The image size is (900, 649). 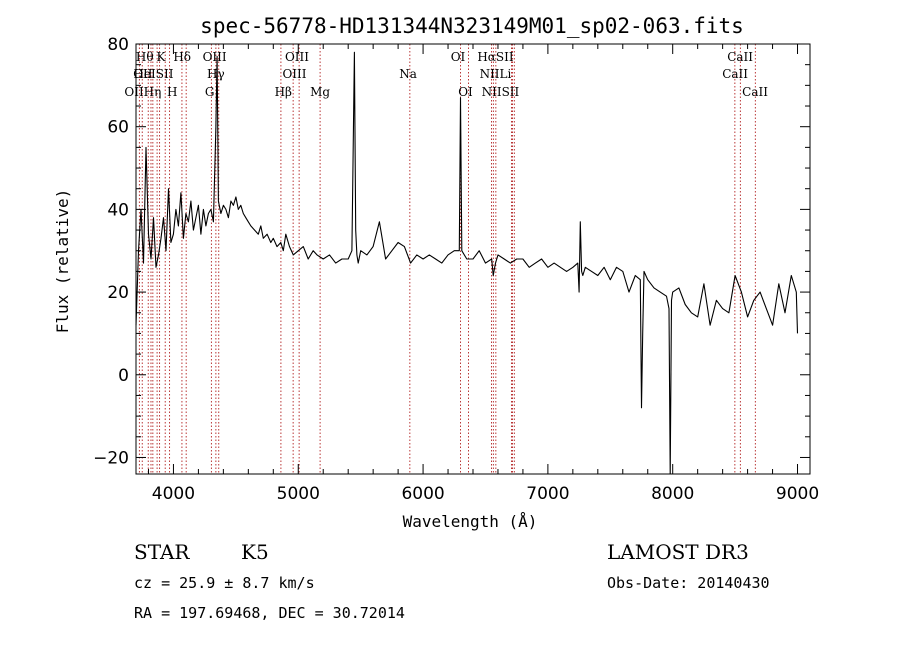 I want to click on marker-label: OII, so click(x=143, y=74).